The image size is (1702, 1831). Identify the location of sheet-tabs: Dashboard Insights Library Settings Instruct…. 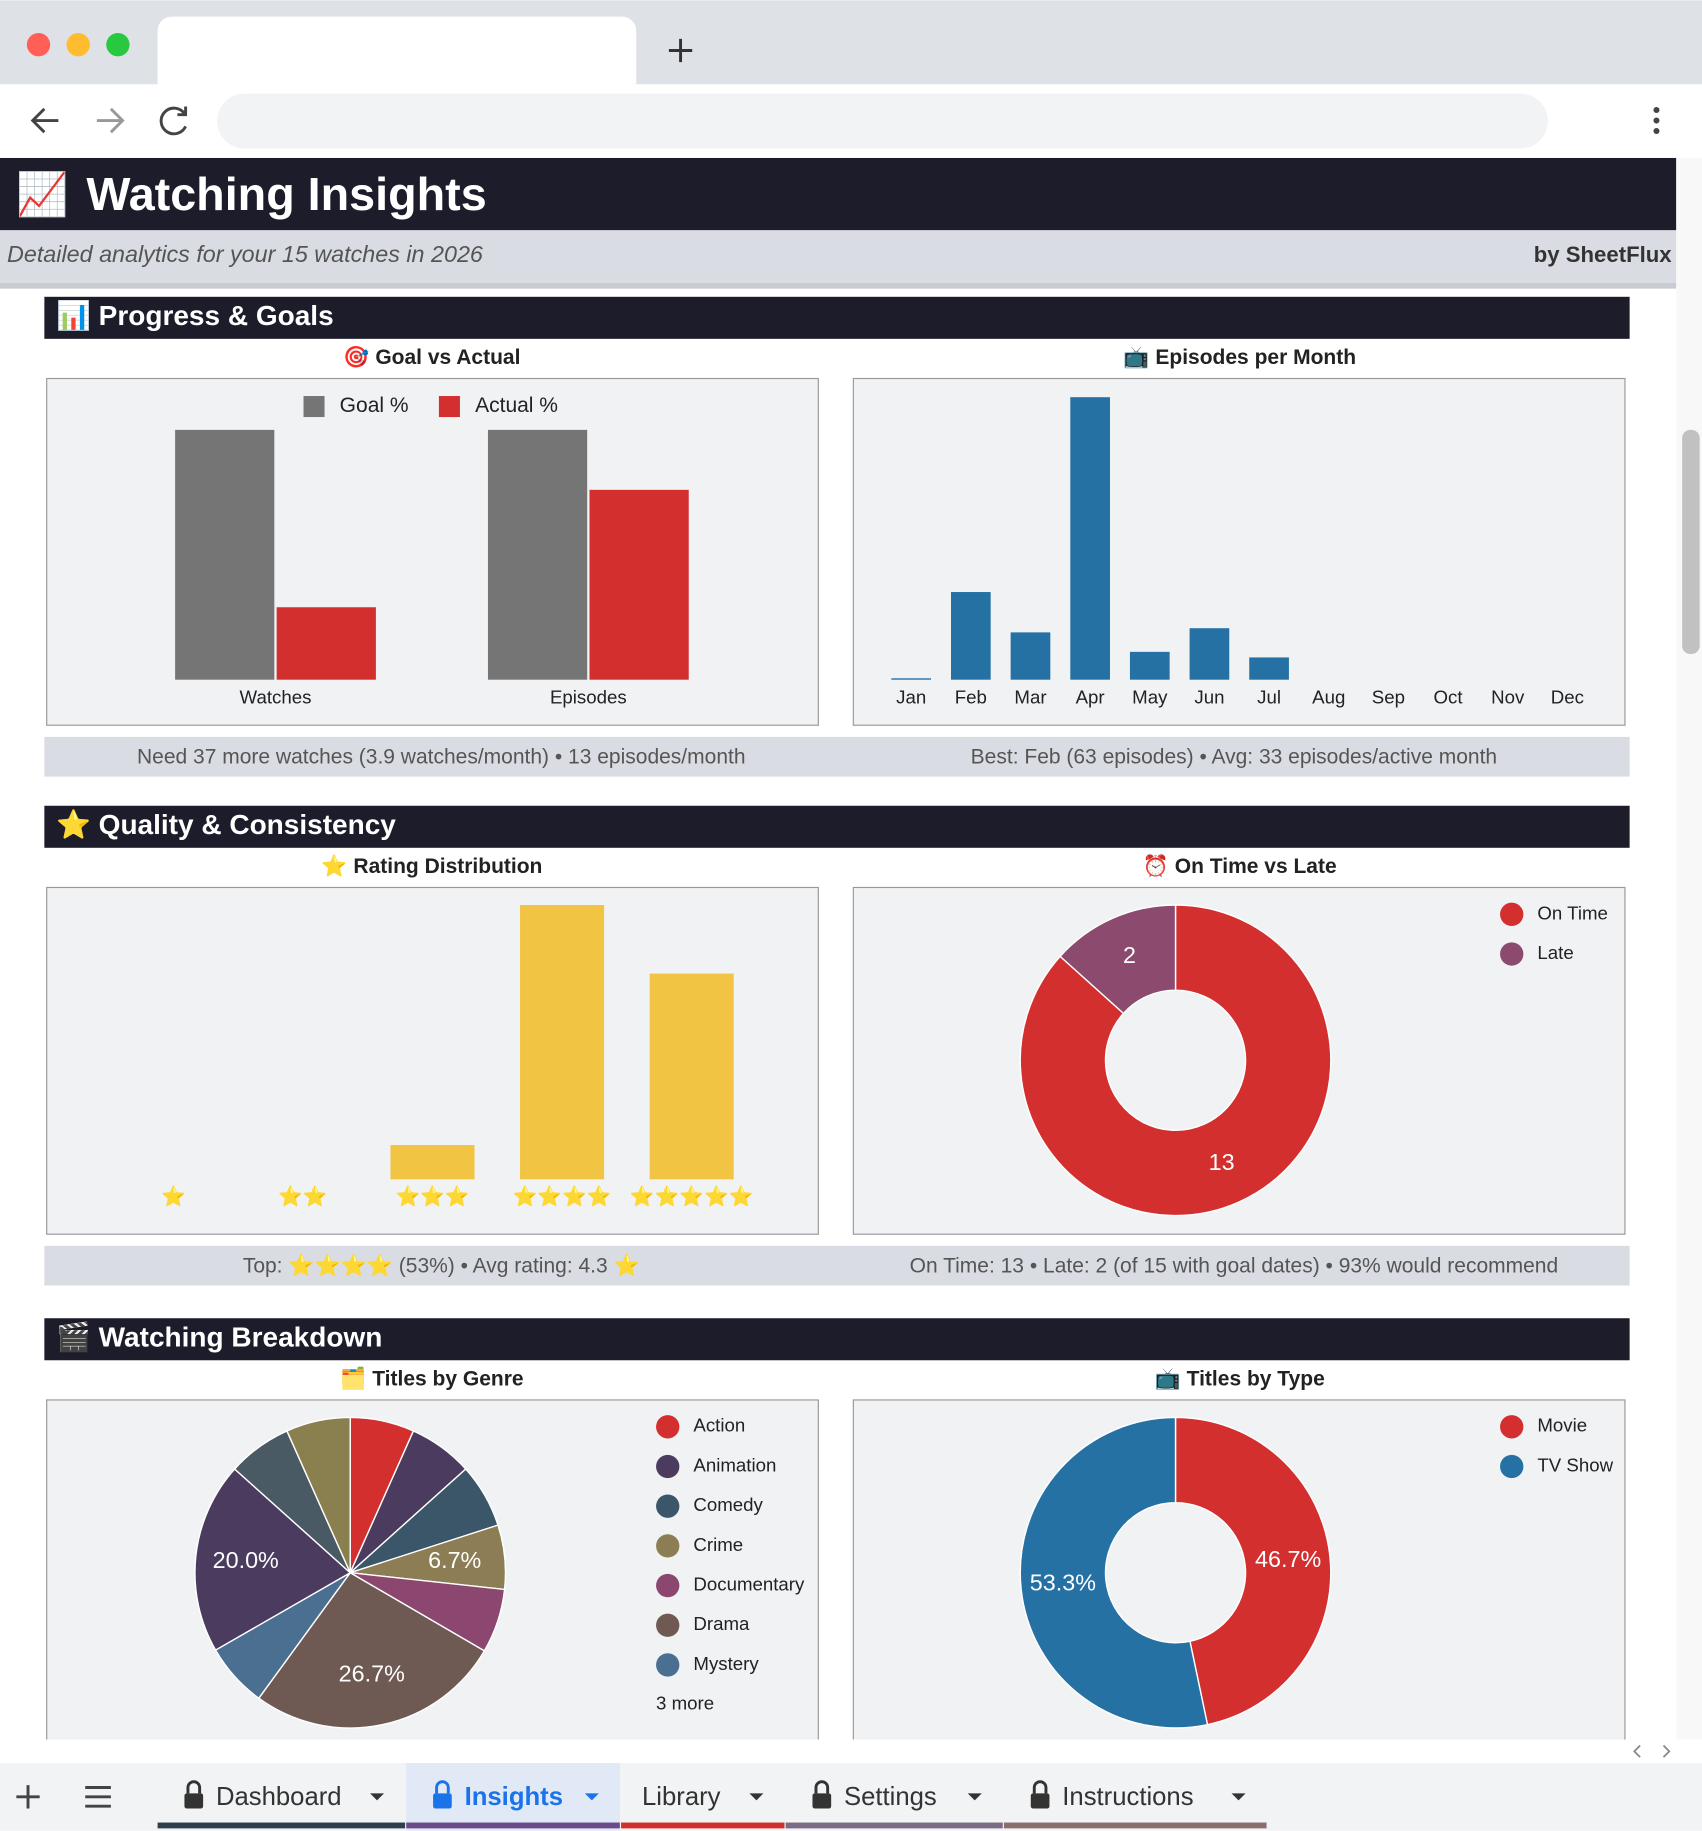
(712, 1796).